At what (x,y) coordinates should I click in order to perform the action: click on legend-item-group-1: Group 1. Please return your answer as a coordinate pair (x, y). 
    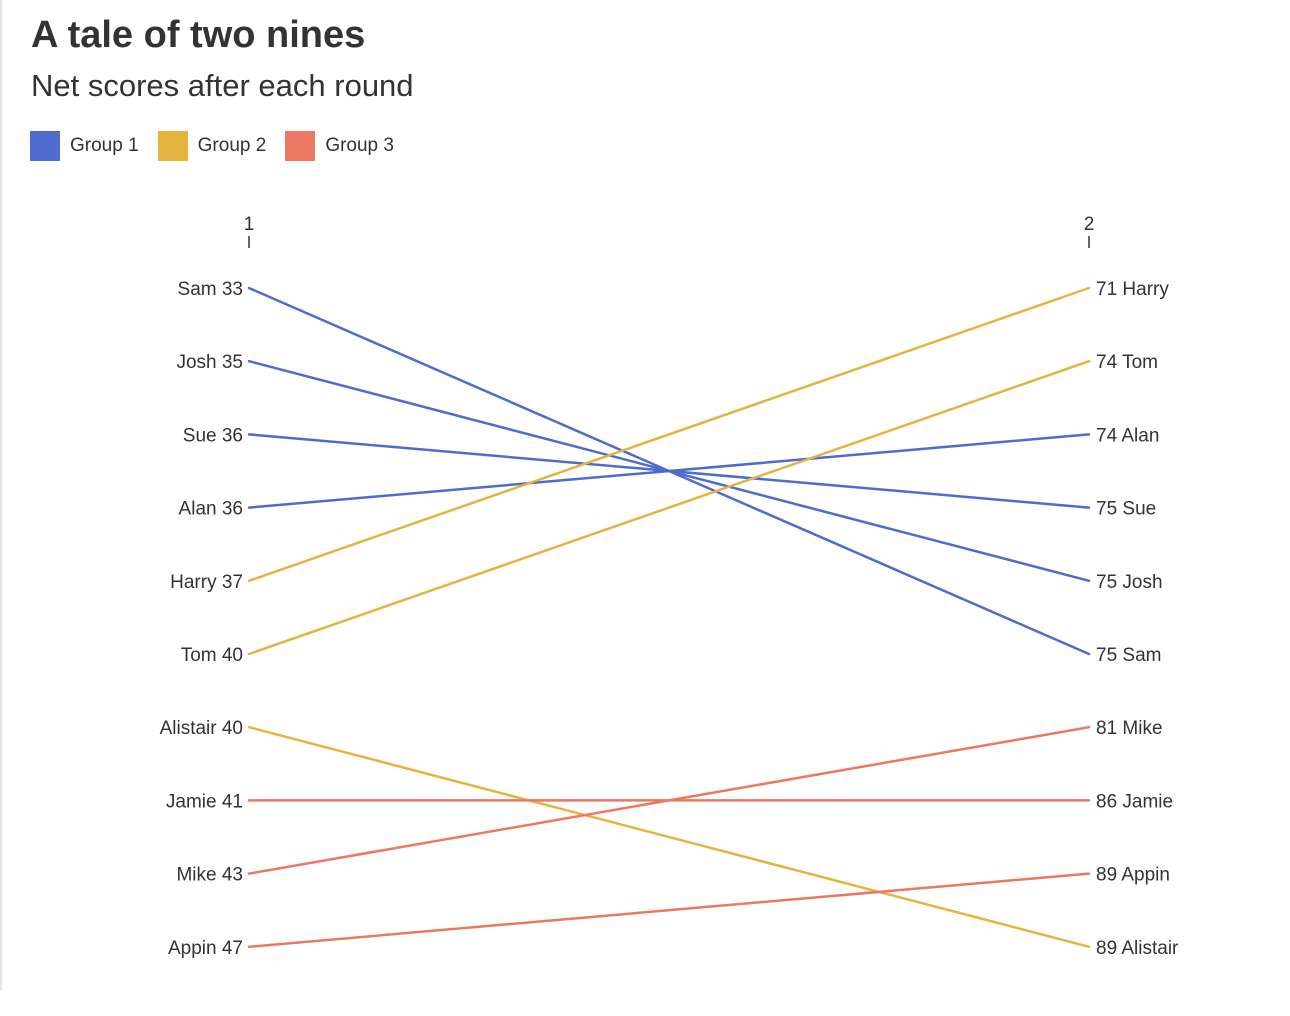
    Looking at the image, I should click on (84, 146).